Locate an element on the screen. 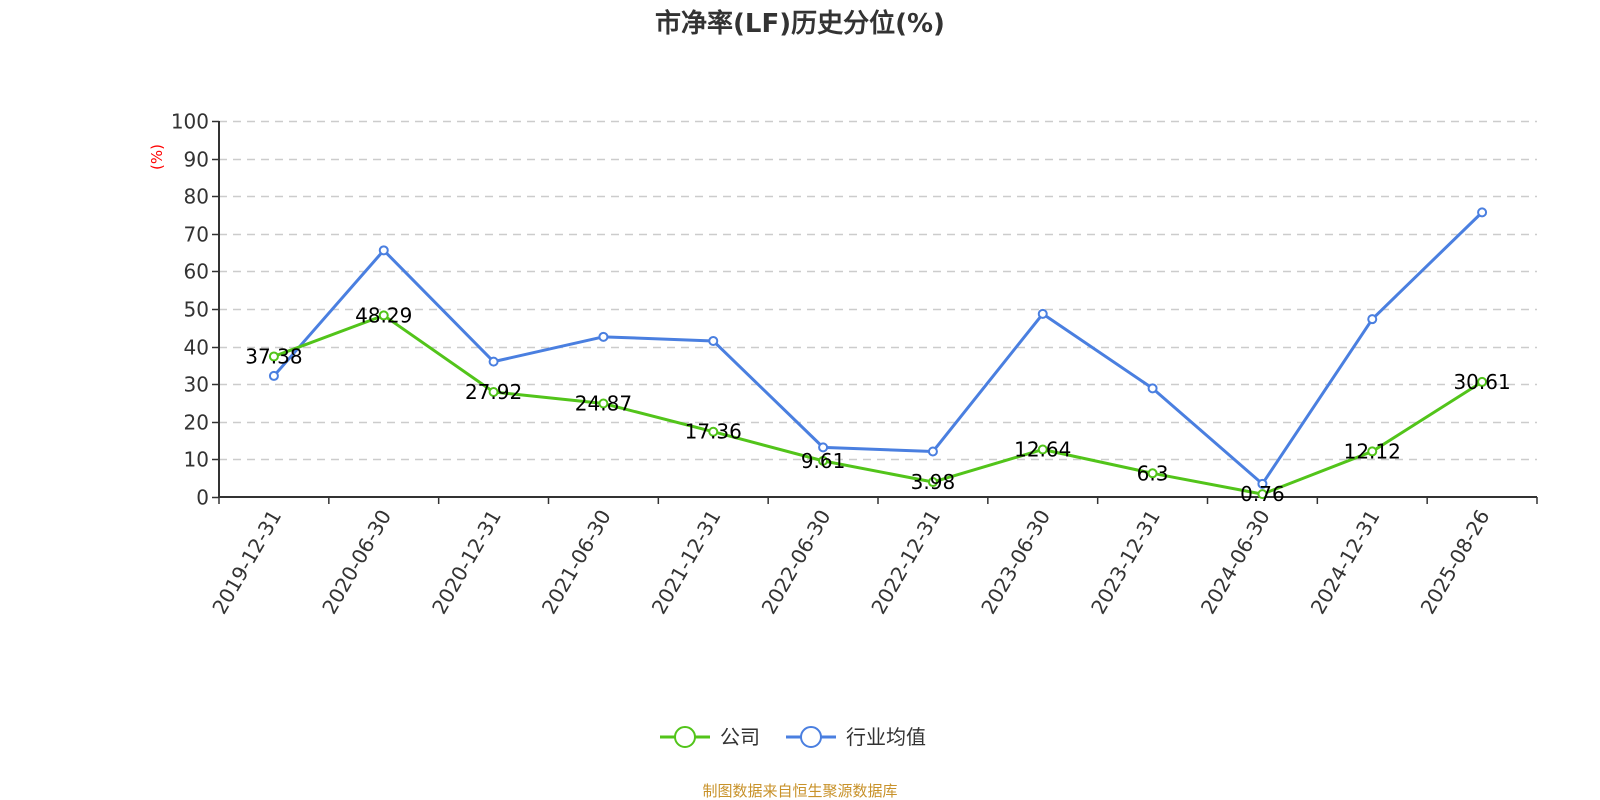 Image resolution: width=1600 pixels, height=800 pixels. data-label: 9.61 is located at coordinates (823, 461).